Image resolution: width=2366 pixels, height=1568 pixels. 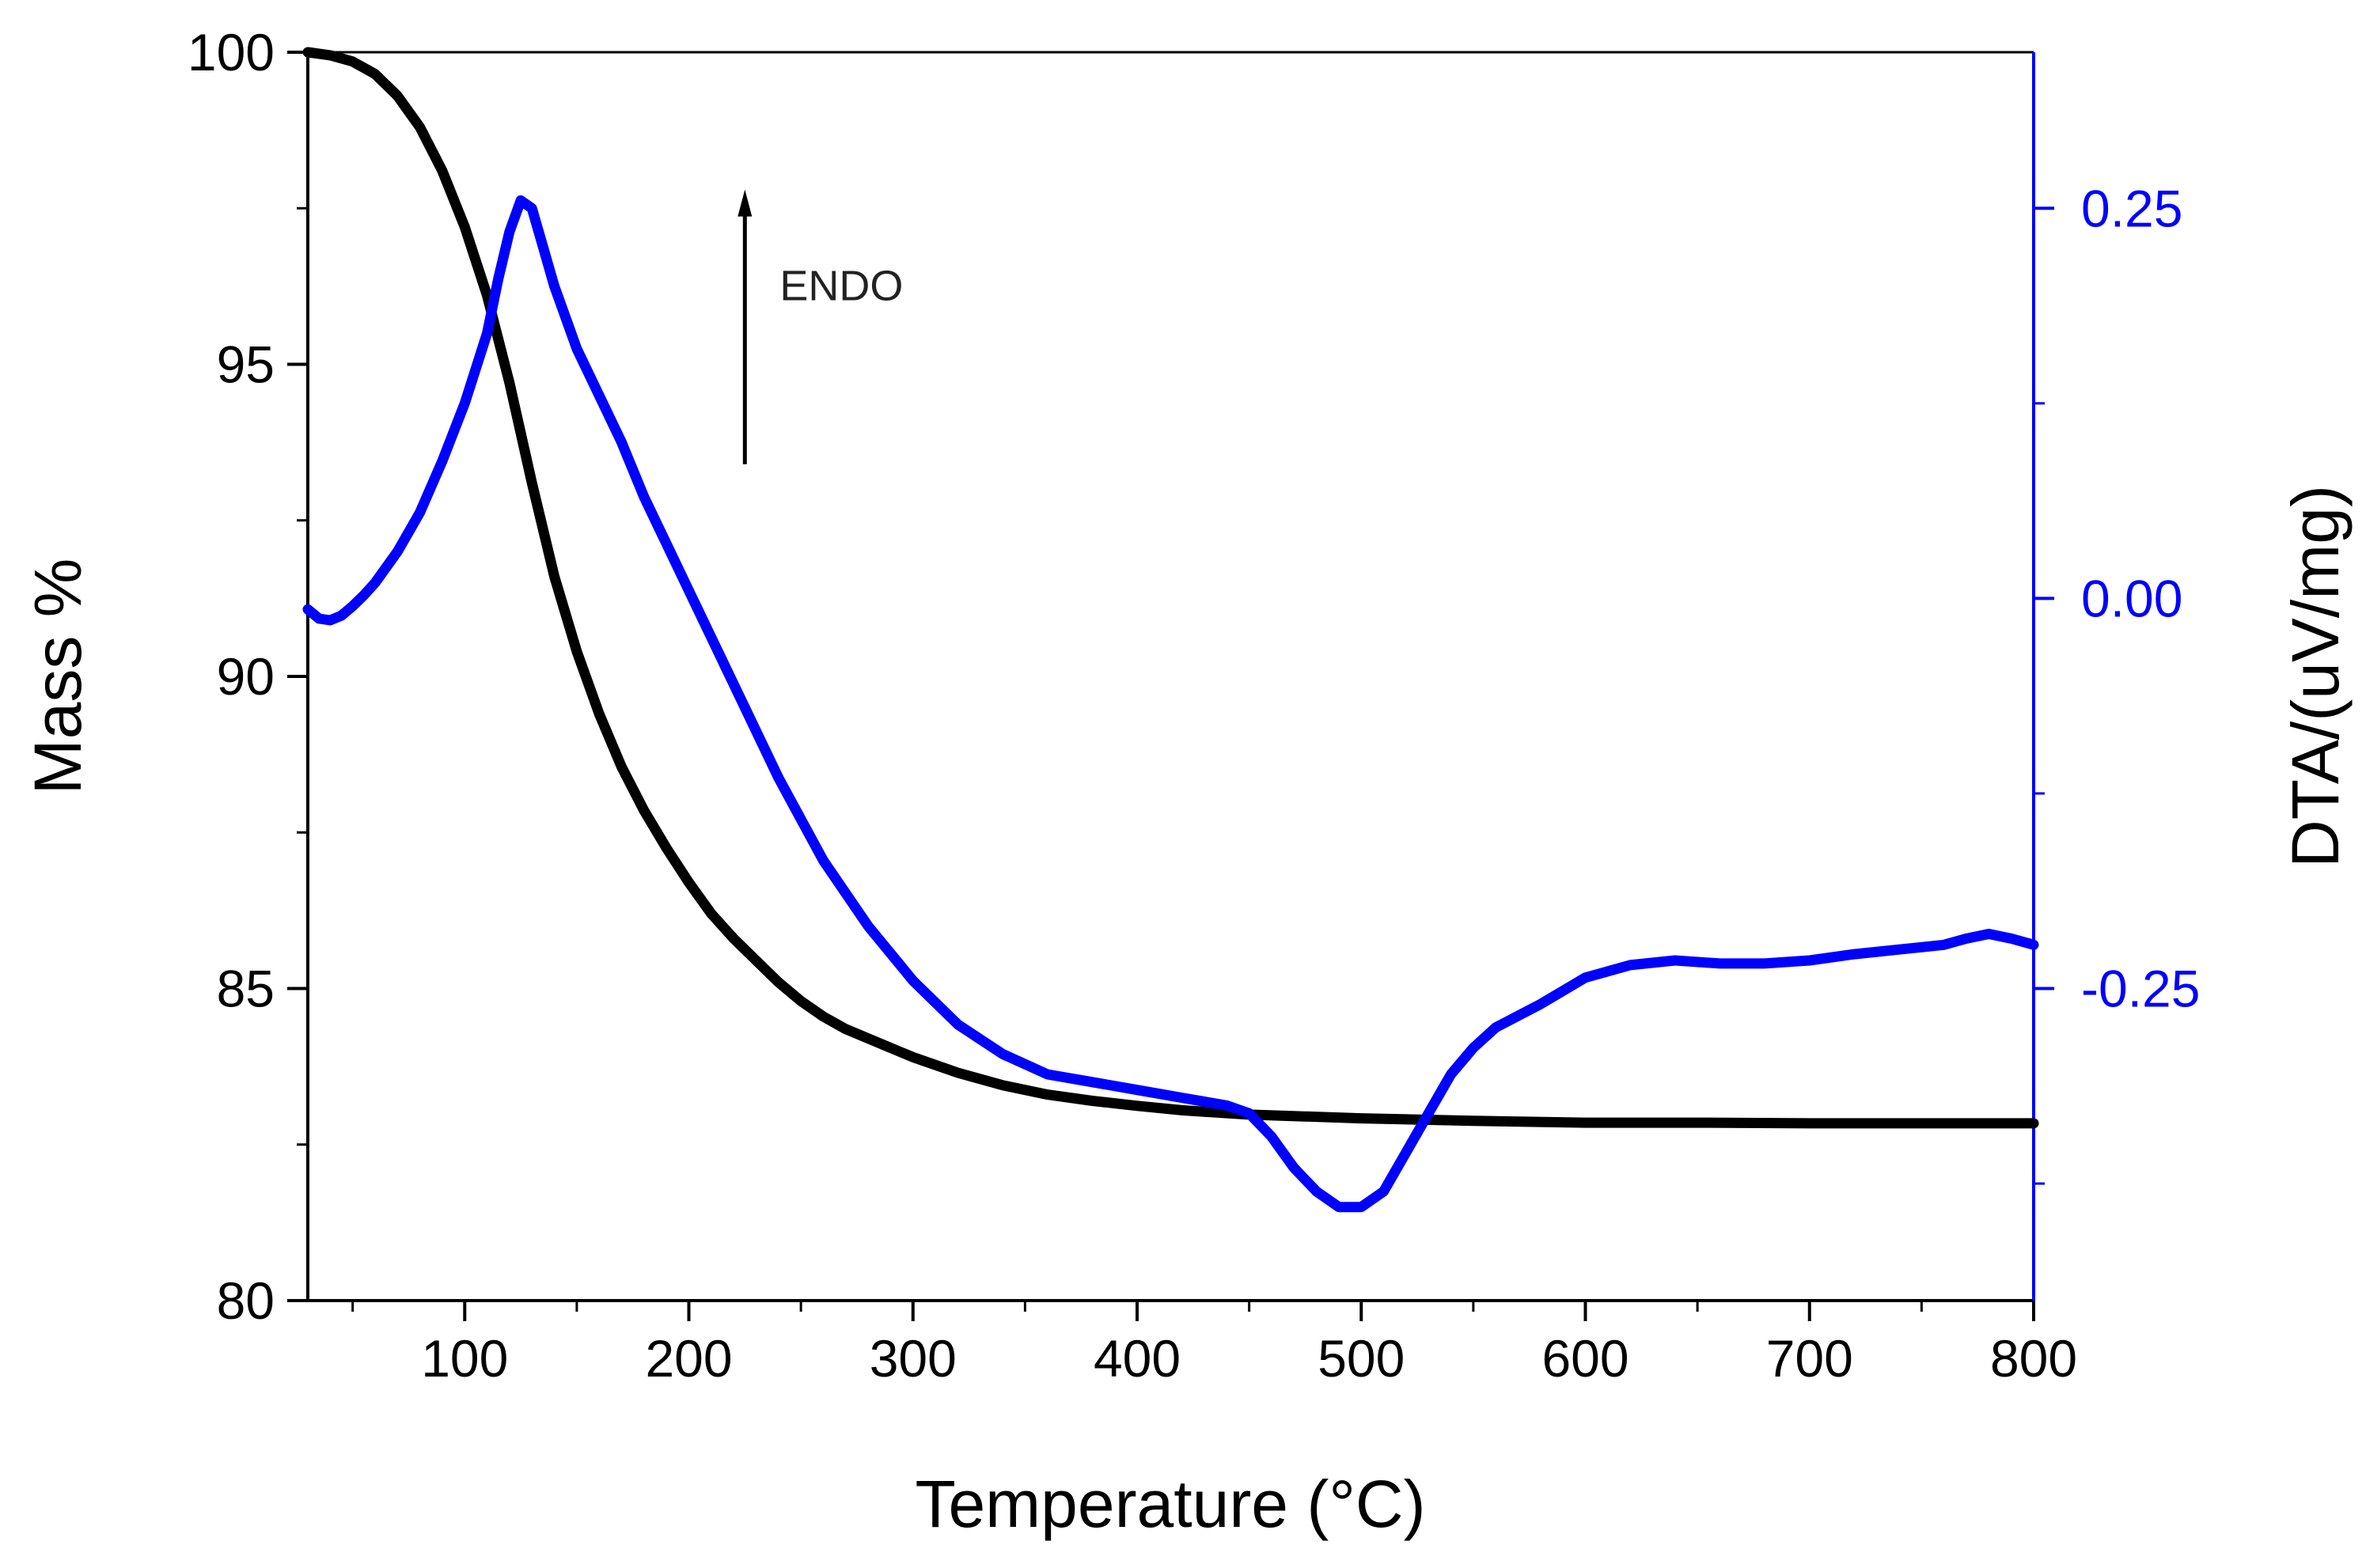 What do you see at coordinates (745, 203) in the screenshot?
I see `endo-arrow-head` at bounding box center [745, 203].